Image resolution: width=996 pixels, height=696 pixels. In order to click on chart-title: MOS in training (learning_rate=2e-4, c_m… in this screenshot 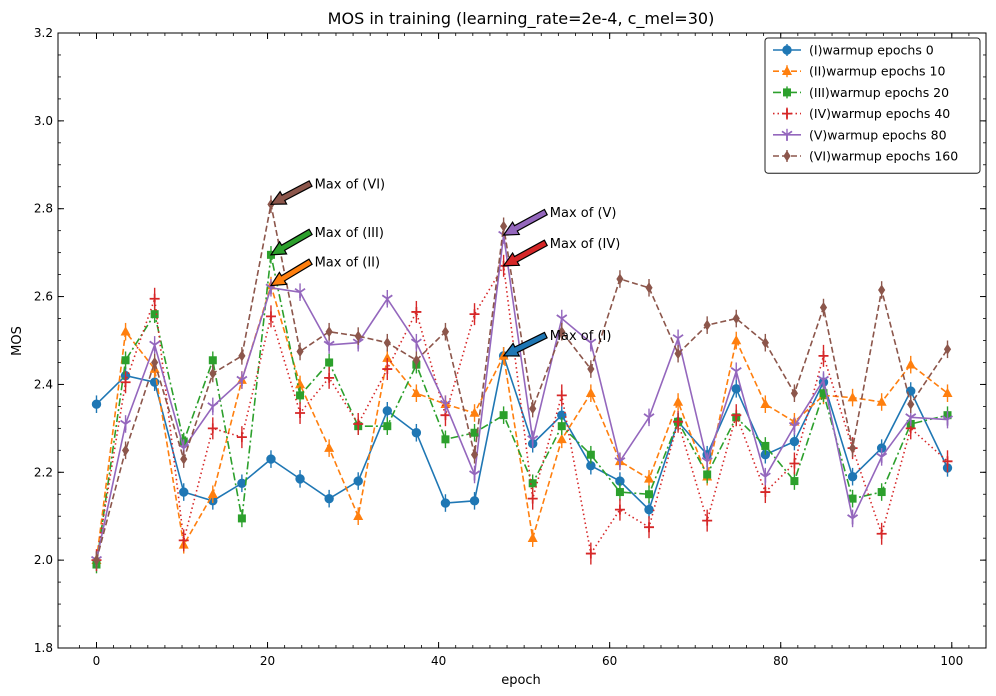, I will do `click(521, 19)`.